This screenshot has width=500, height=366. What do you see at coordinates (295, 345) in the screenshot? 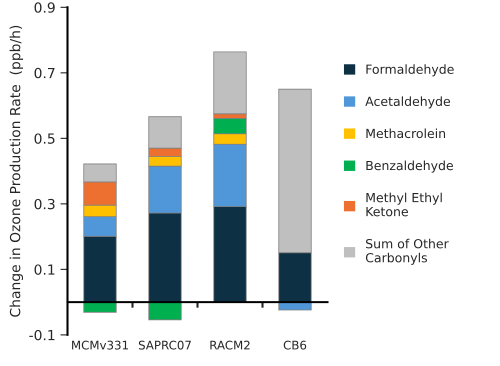
I see `x-tick-label: CB6` at bounding box center [295, 345].